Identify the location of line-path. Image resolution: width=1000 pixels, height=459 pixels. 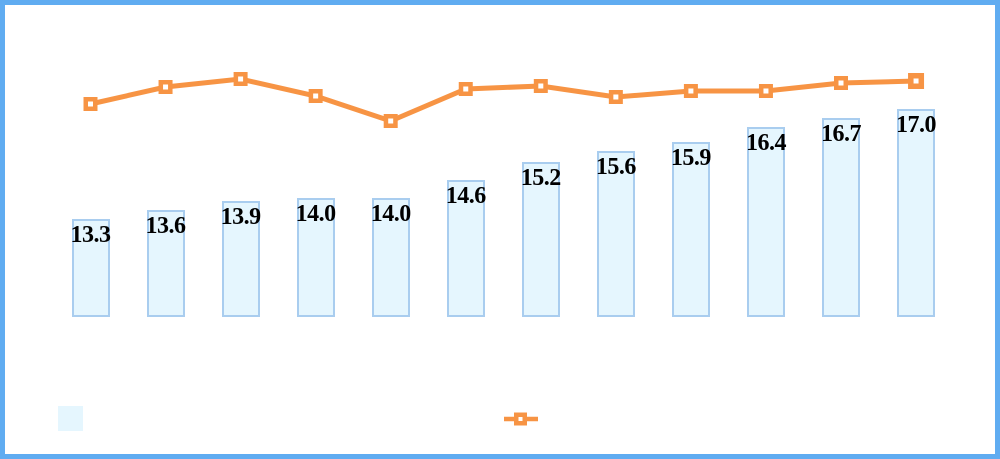
(503, 100).